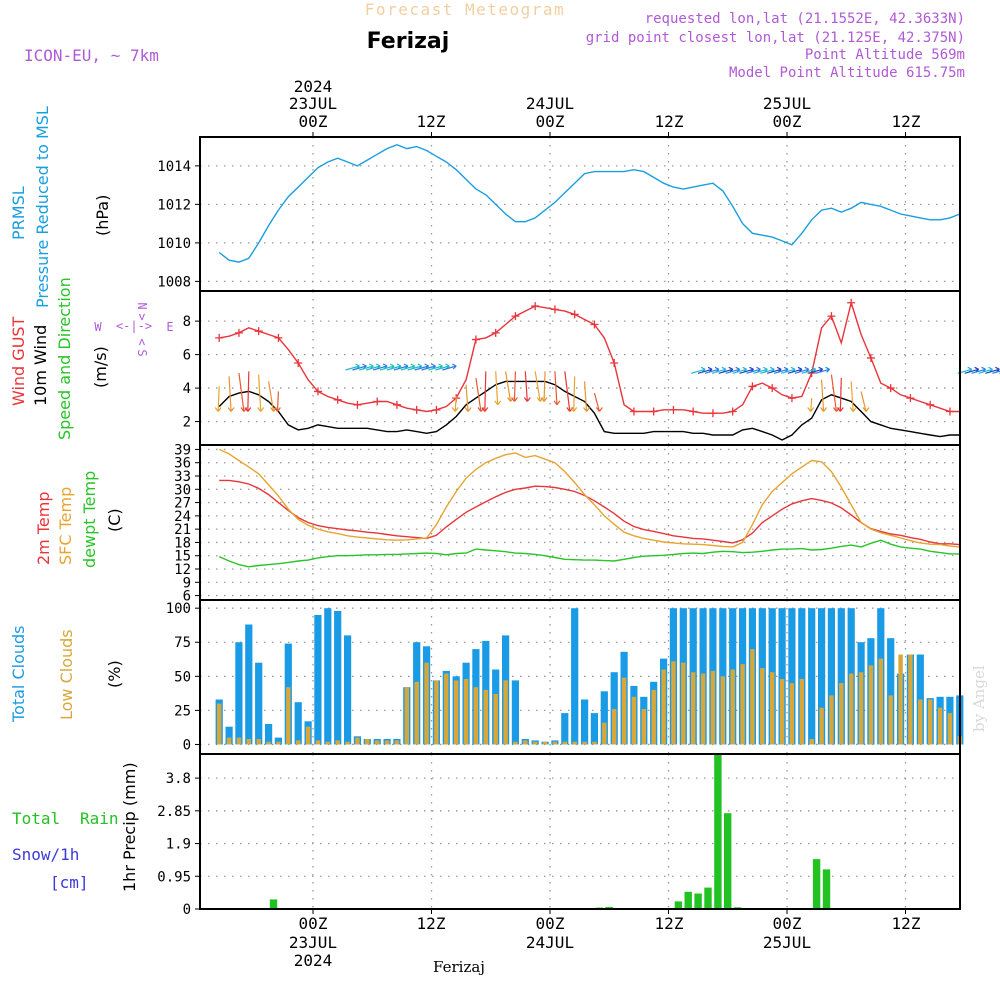 The width and height of the screenshot is (1000, 1000). I want to click on compass-west: W, so click(98, 327).